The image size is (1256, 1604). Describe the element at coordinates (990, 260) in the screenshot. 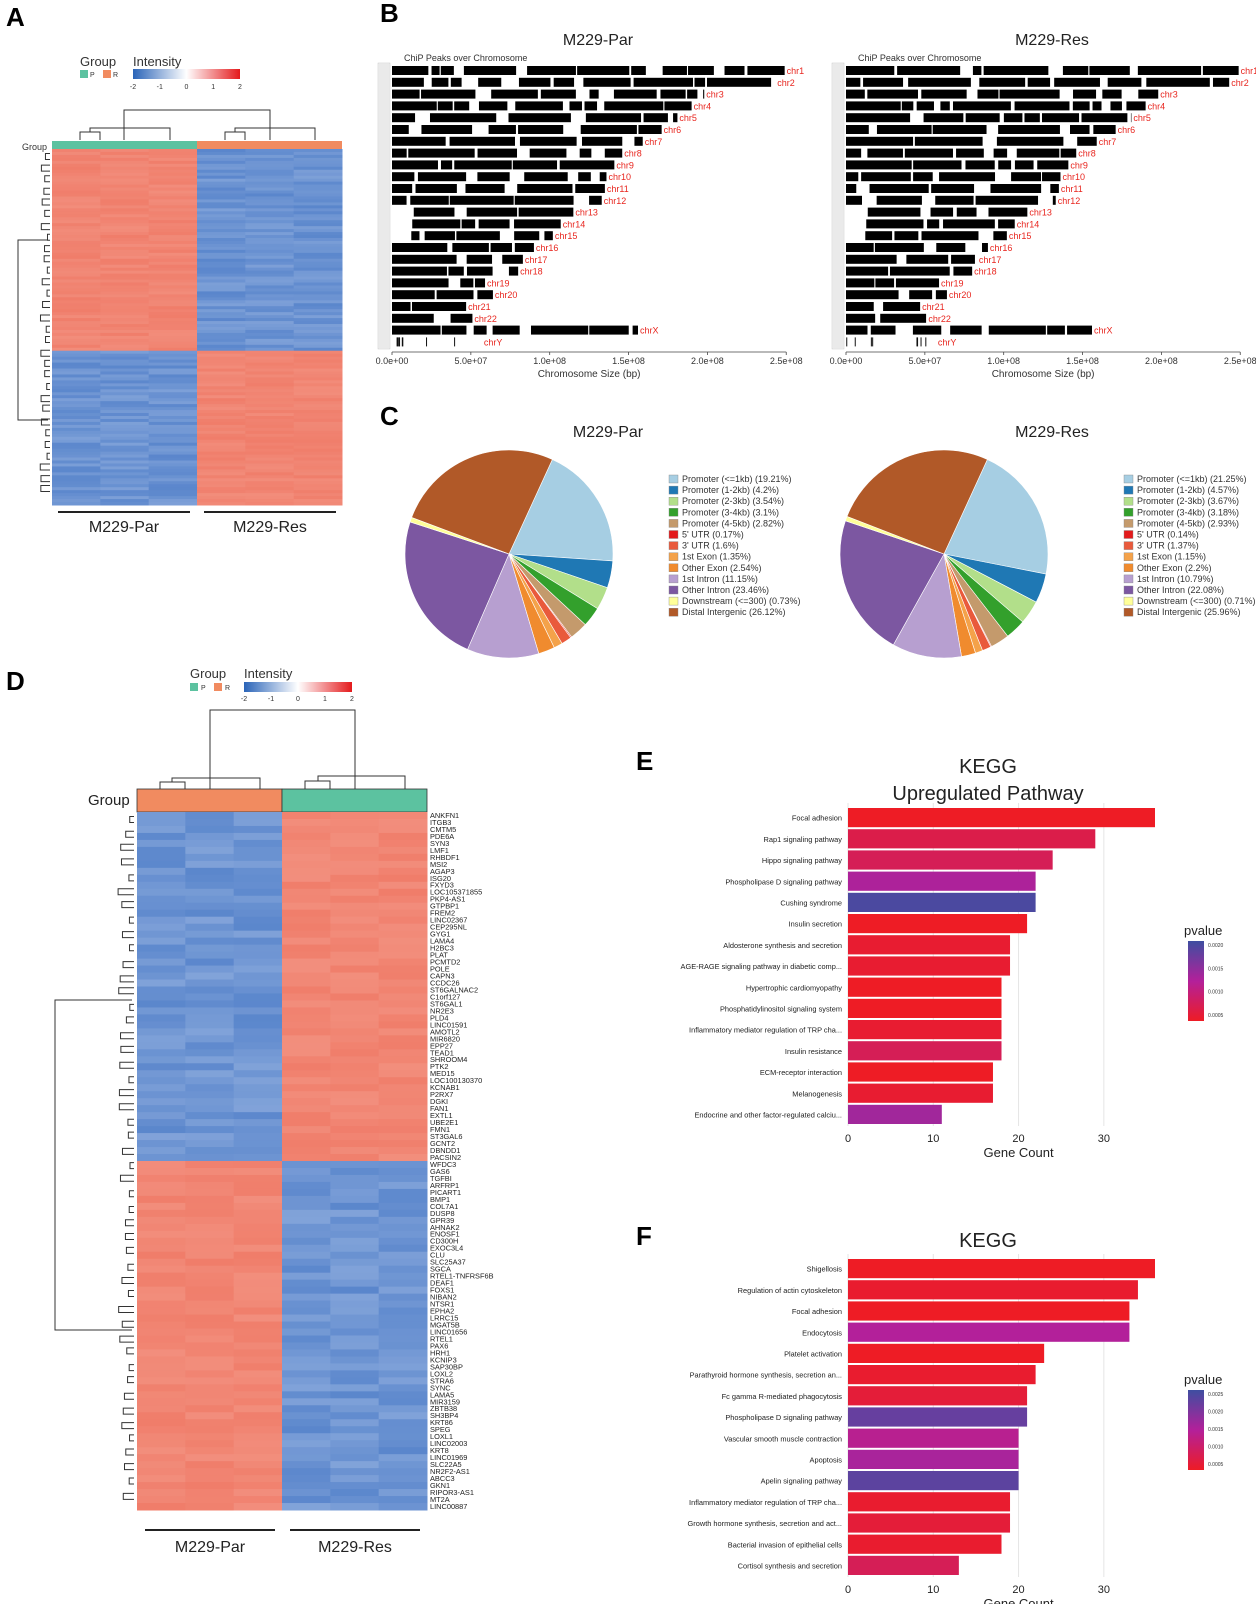

I see `chip-chr-label: chr17` at that location.